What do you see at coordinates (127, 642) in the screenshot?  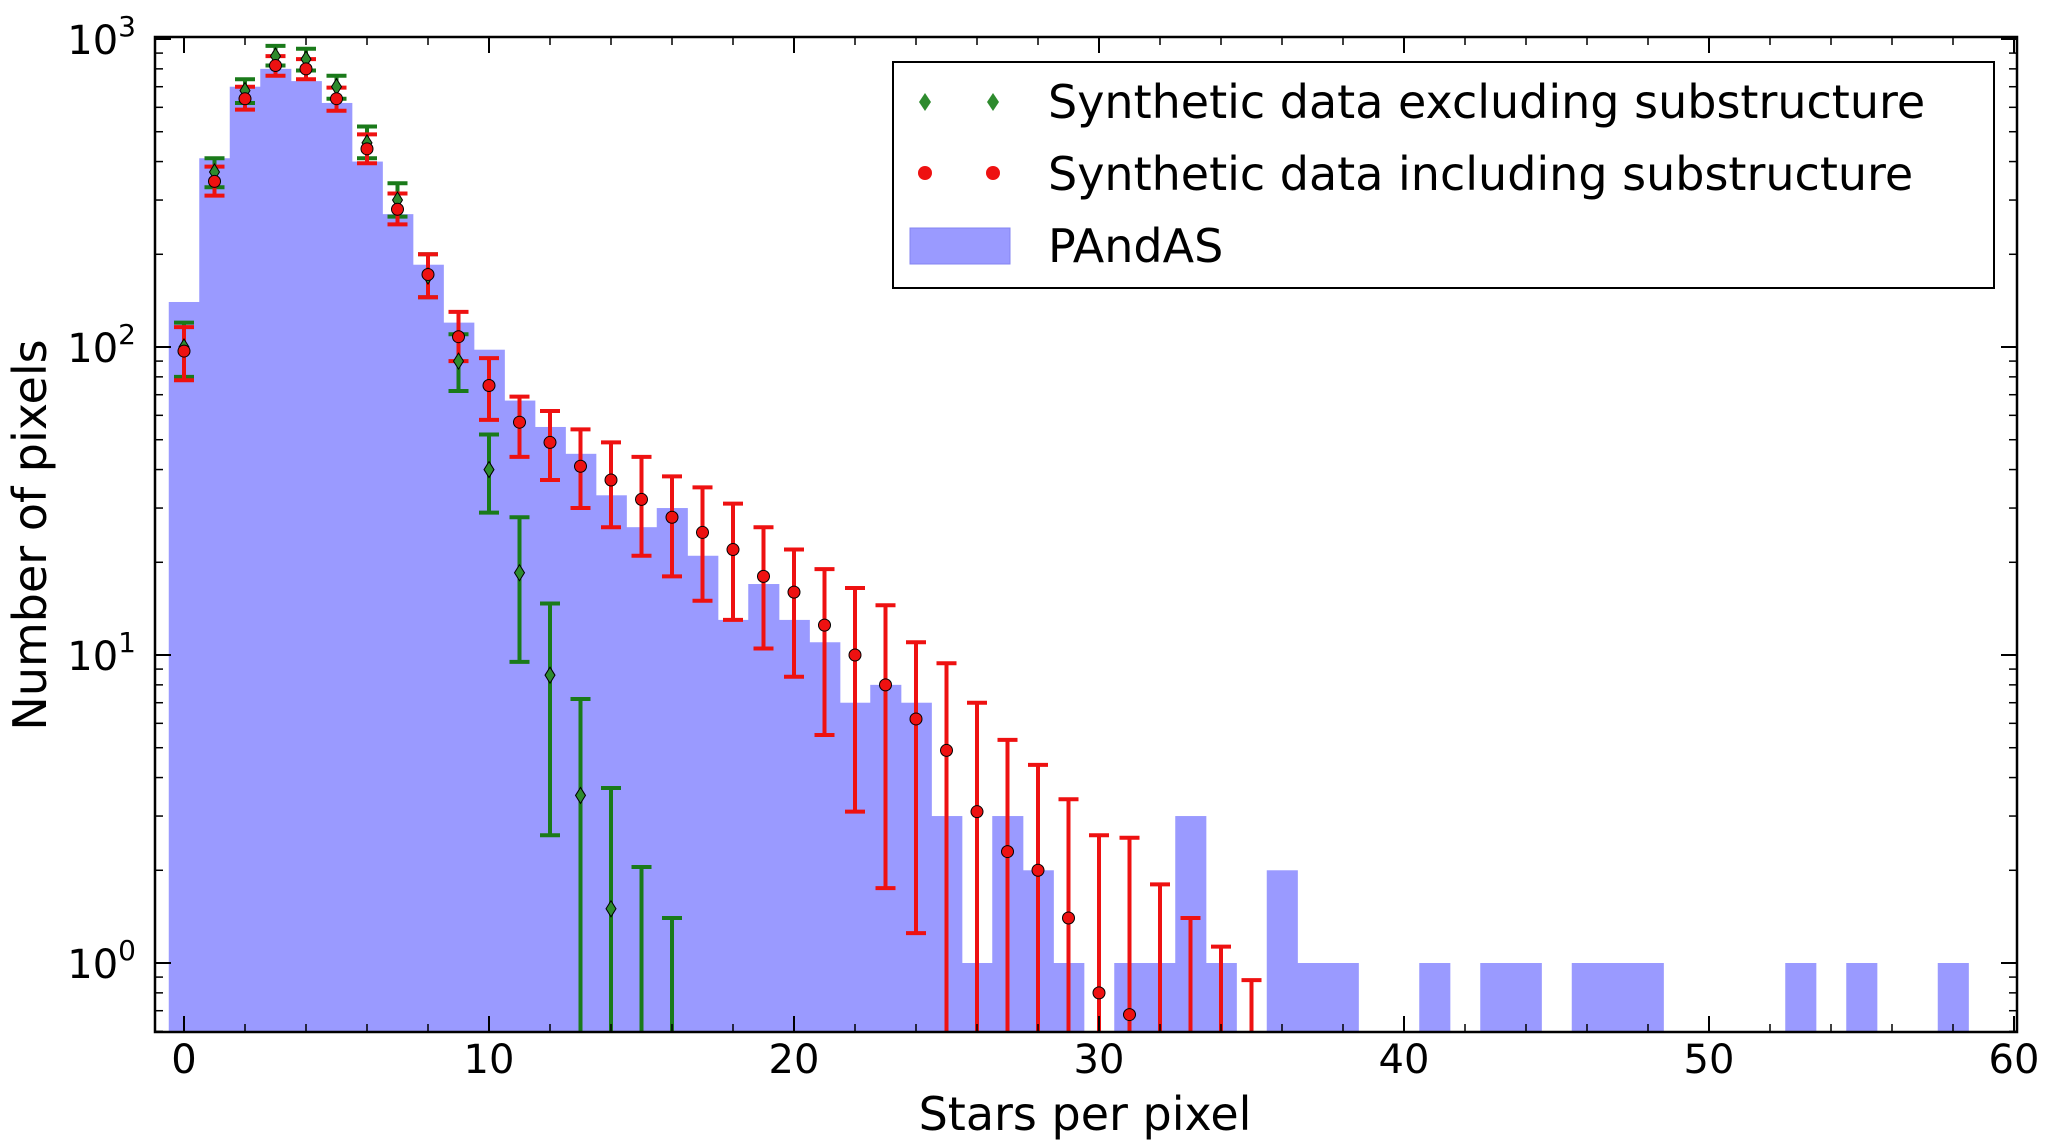 I see `y-tick-exponent: 1` at bounding box center [127, 642].